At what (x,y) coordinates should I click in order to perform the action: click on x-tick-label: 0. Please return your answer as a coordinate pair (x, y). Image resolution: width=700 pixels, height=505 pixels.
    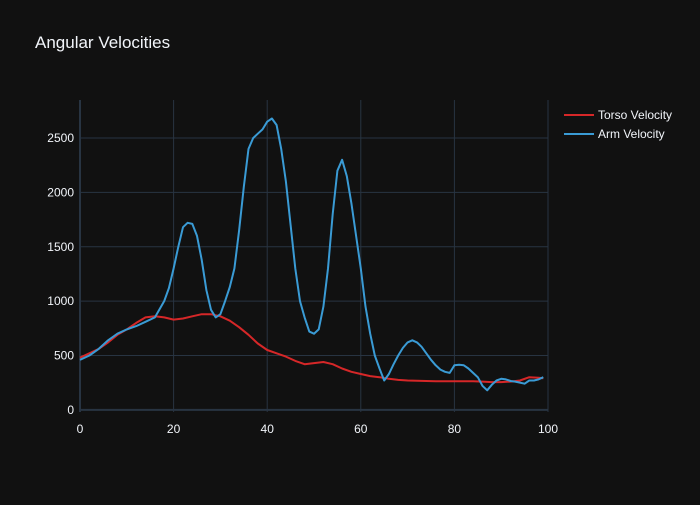
    Looking at the image, I should click on (80, 429).